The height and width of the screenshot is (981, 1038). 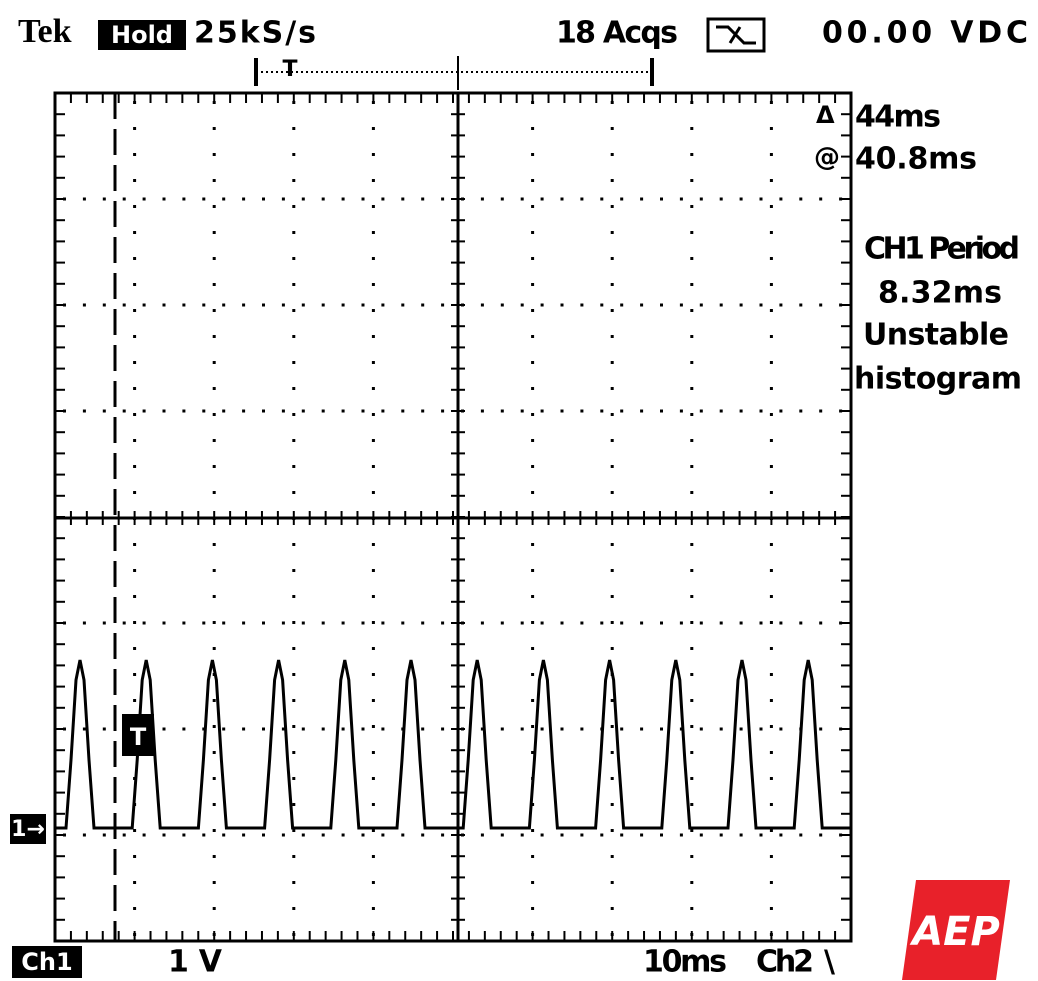 I want to click on sample-rate: 25kS/s, so click(x=255, y=33).